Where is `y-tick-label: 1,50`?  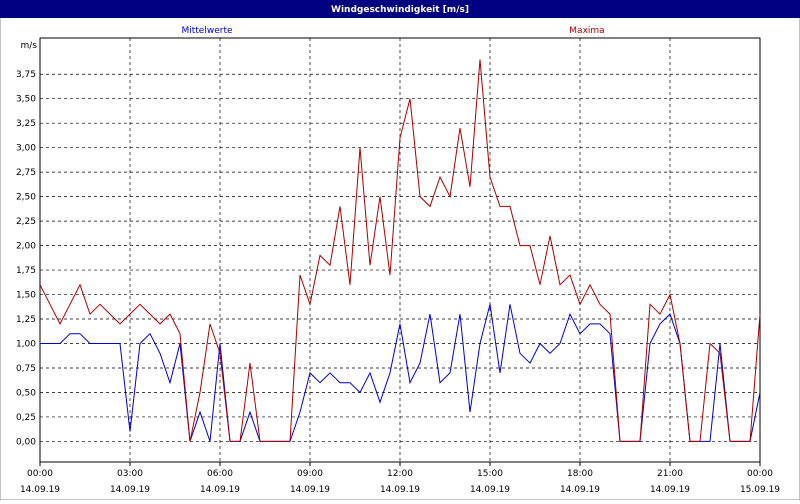 y-tick-label: 1,50 is located at coordinates (26, 296).